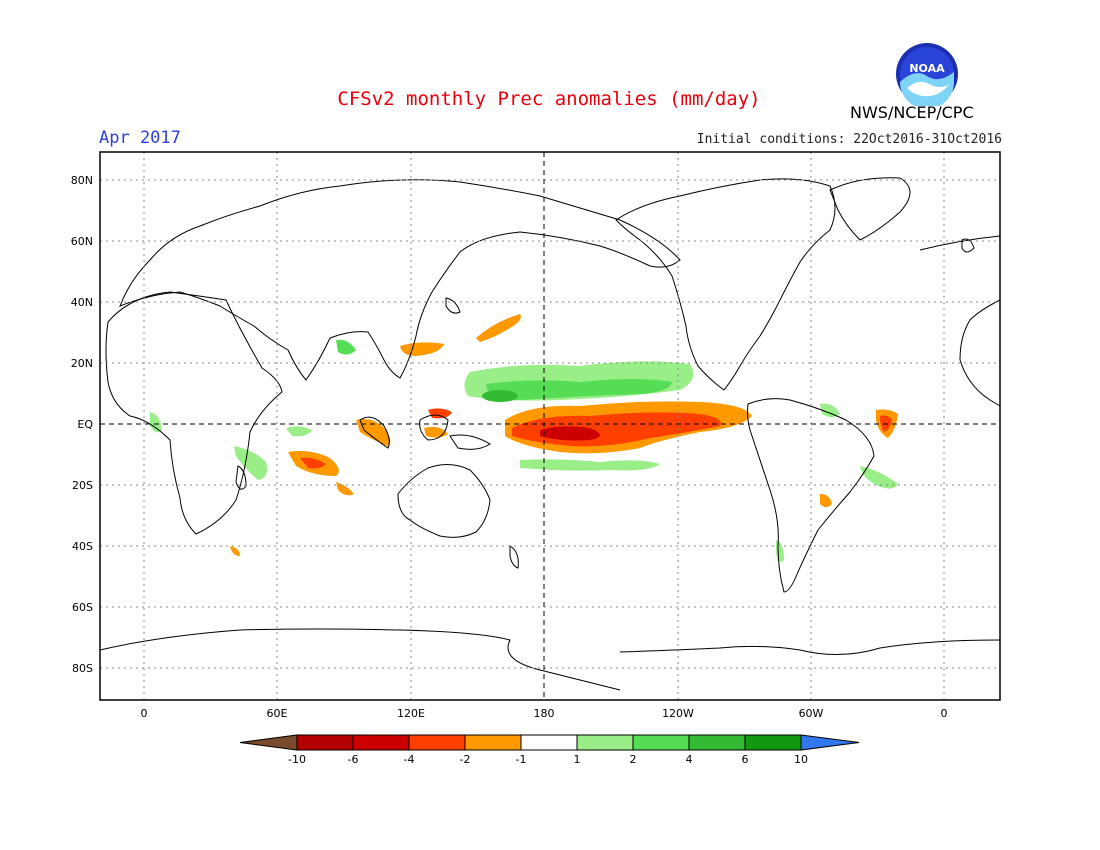 The height and width of the screenshot is (850, 1100). Describe the element at coordinates (579, 390) in the screenshot. I see `wet-anomaly-npacific-core` at that location.